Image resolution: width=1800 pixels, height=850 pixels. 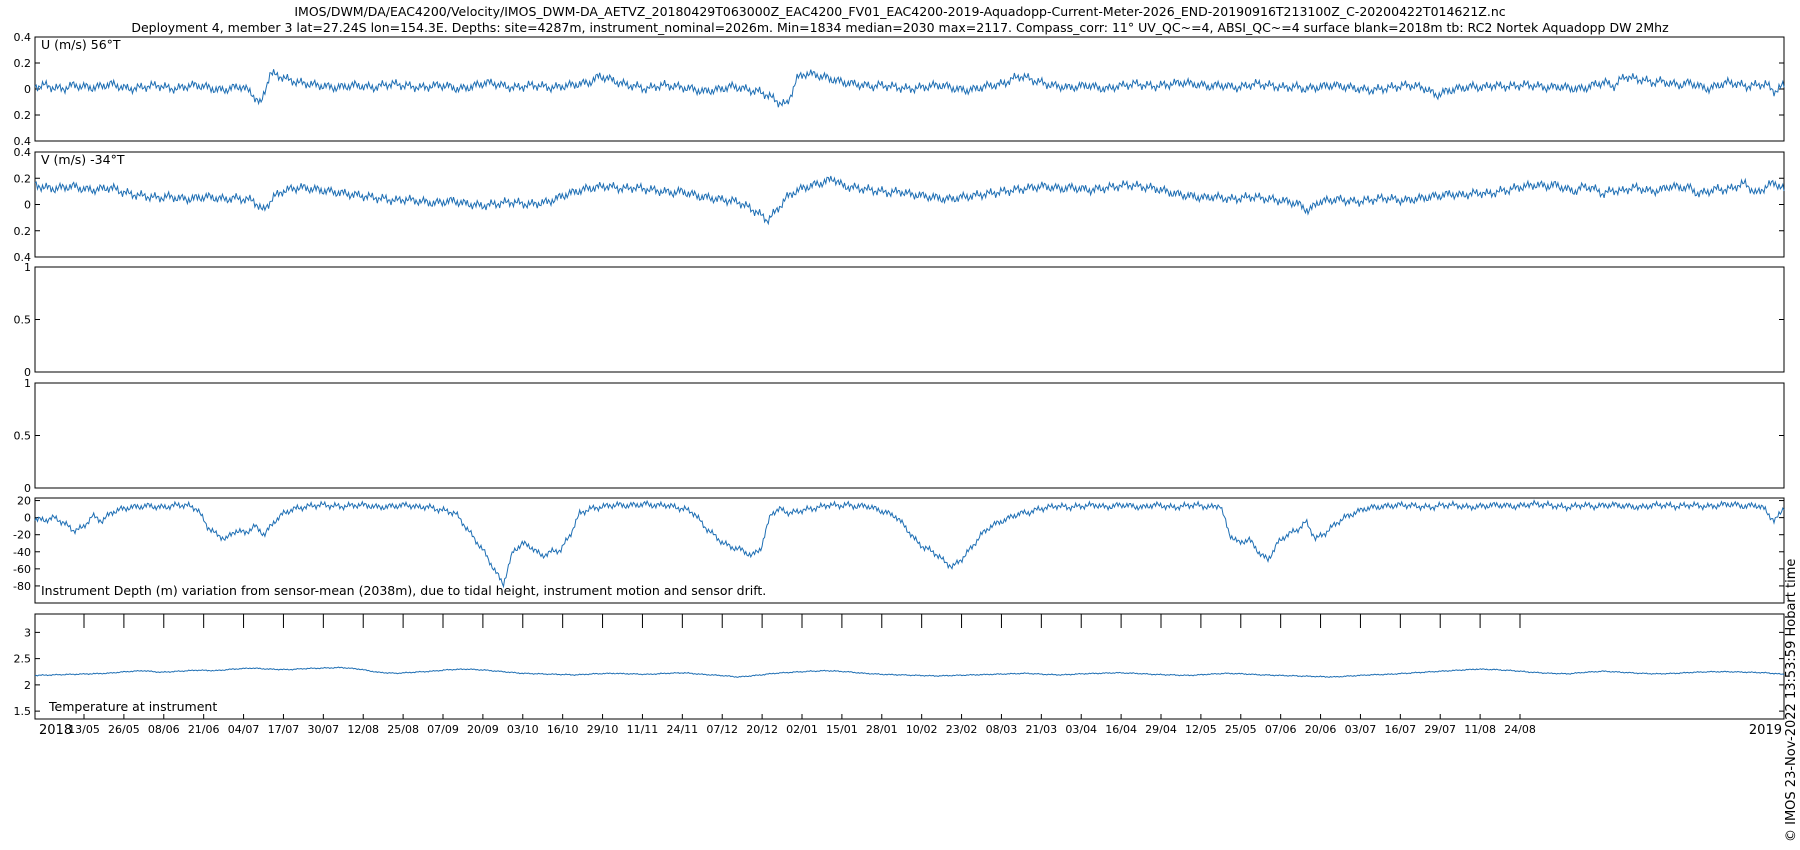 What do you see at coordinates (1400, 729) in the screenshot?
I see `x-tick-label: 16/07` at bounding box center [1400, 729].